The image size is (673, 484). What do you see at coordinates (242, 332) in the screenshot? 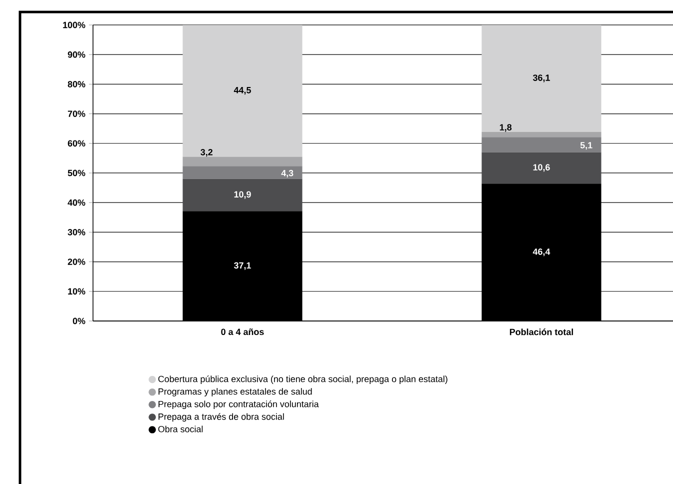
I see `x-tick-label: 0 a 4 años` at bounding box center [242, 332].